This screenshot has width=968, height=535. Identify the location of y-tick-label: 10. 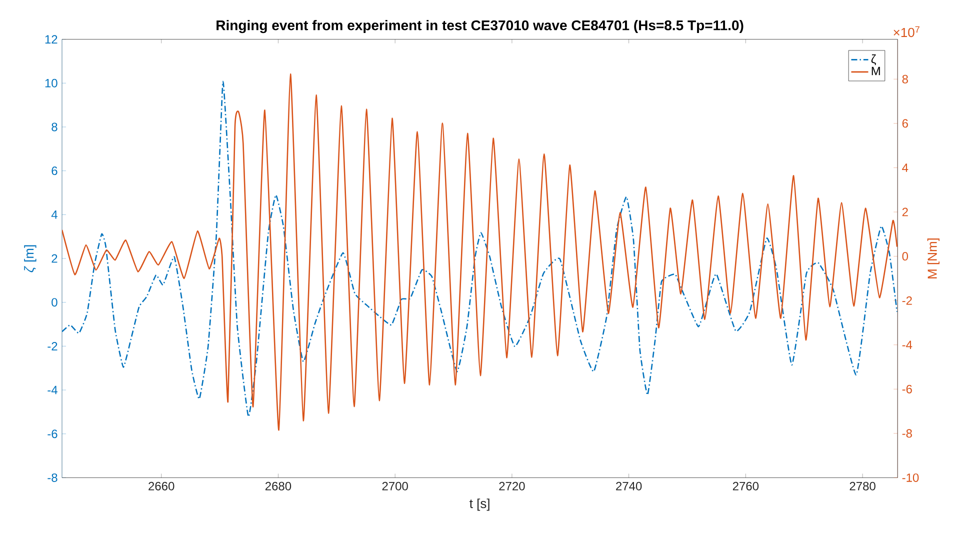
(51, 83).